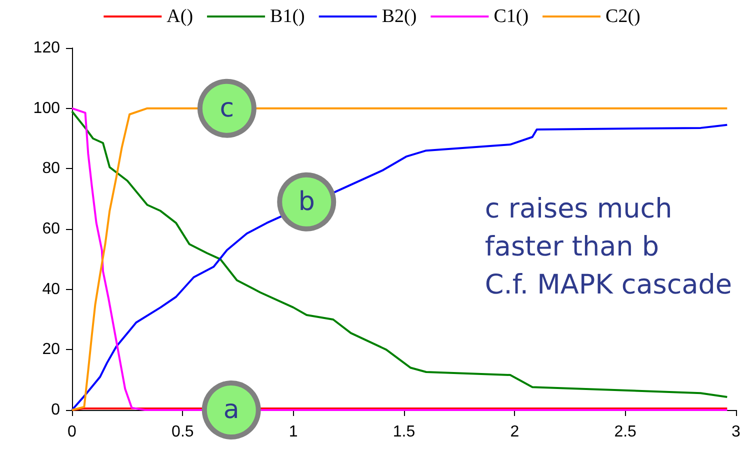 This screenshot has width=744, height=468. Describe the element at coordinates (399, 16) in the screenshot. I see `legend-label: B2()` at that location.